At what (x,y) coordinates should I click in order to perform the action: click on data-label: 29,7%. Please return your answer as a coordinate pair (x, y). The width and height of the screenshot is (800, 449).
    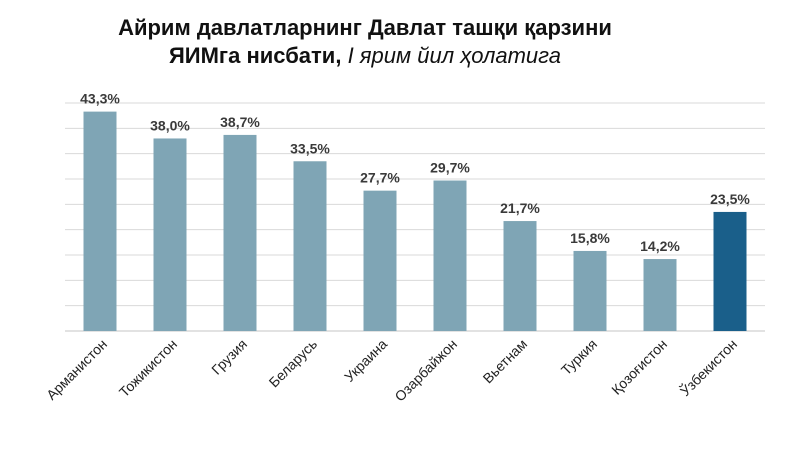
    Looking at the image, I should click on (450, 168).